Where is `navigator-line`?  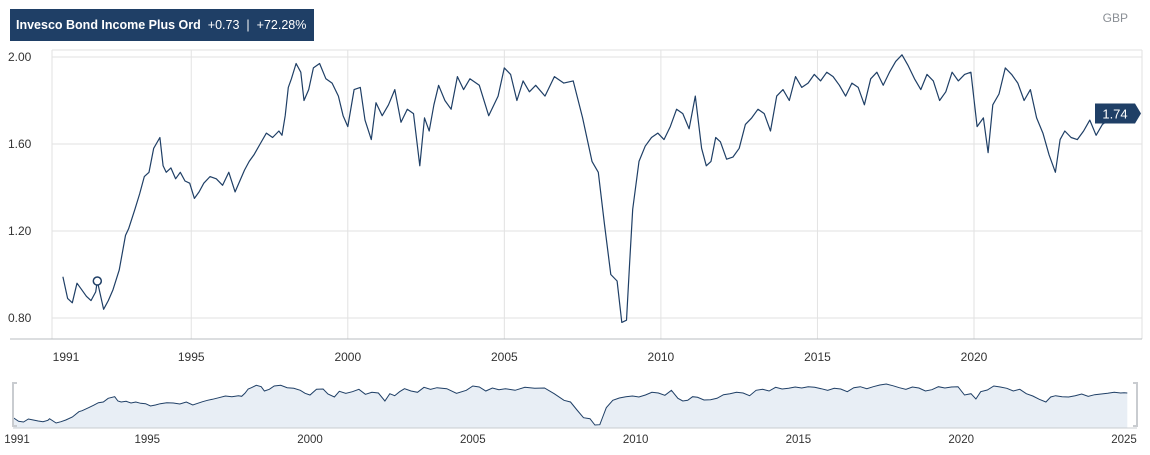 navigator-line is located at coordinates (570, 404).